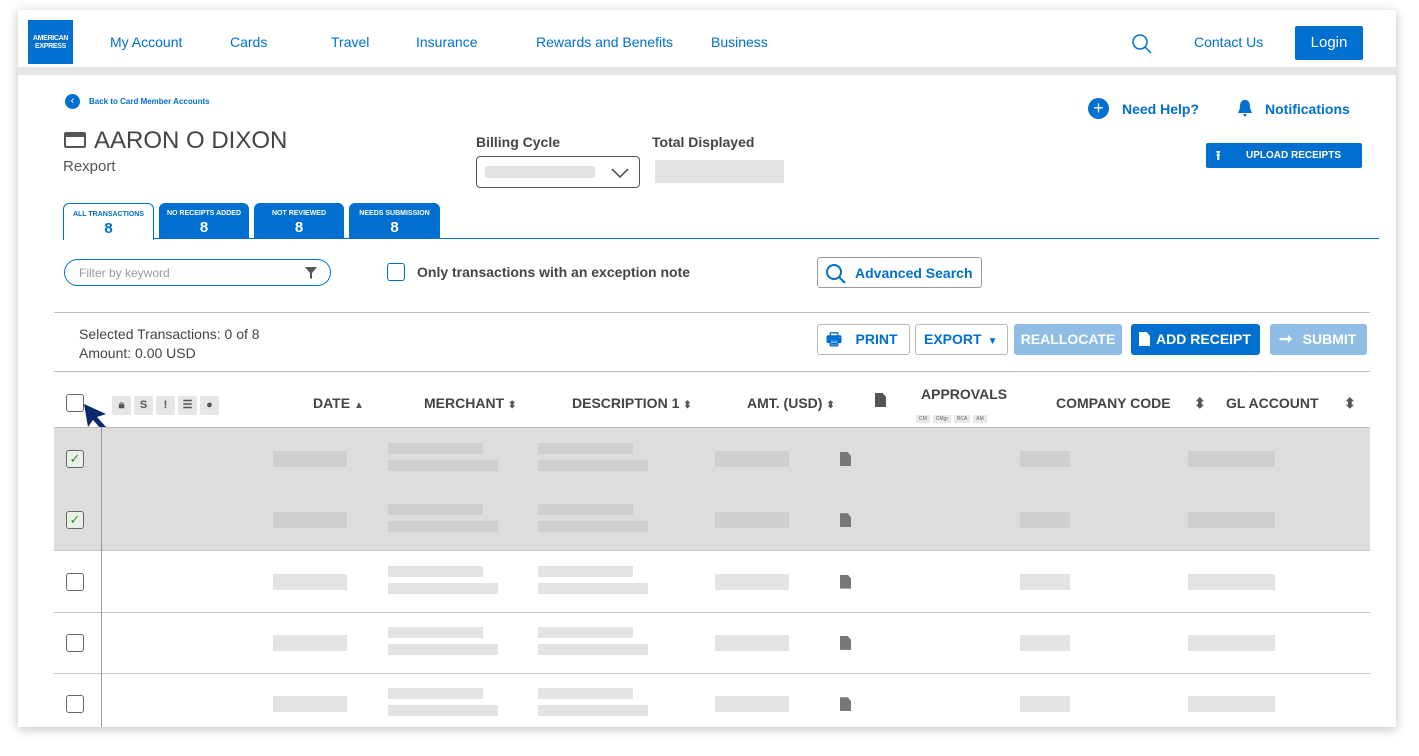 Image resolution: width=1419 pixels, height=756 pixels. I want to click on reallocate-button: REALLOCATE, so click(1068, 339).